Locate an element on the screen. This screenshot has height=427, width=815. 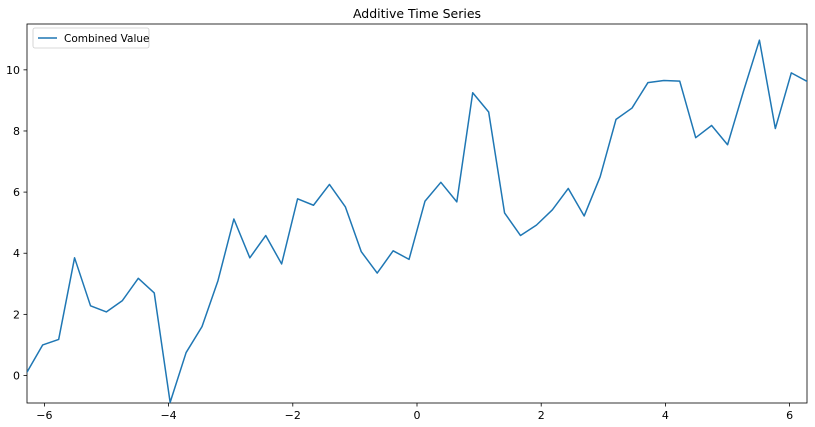
y-tick-label: 8 is located at coordinates (16, 131).